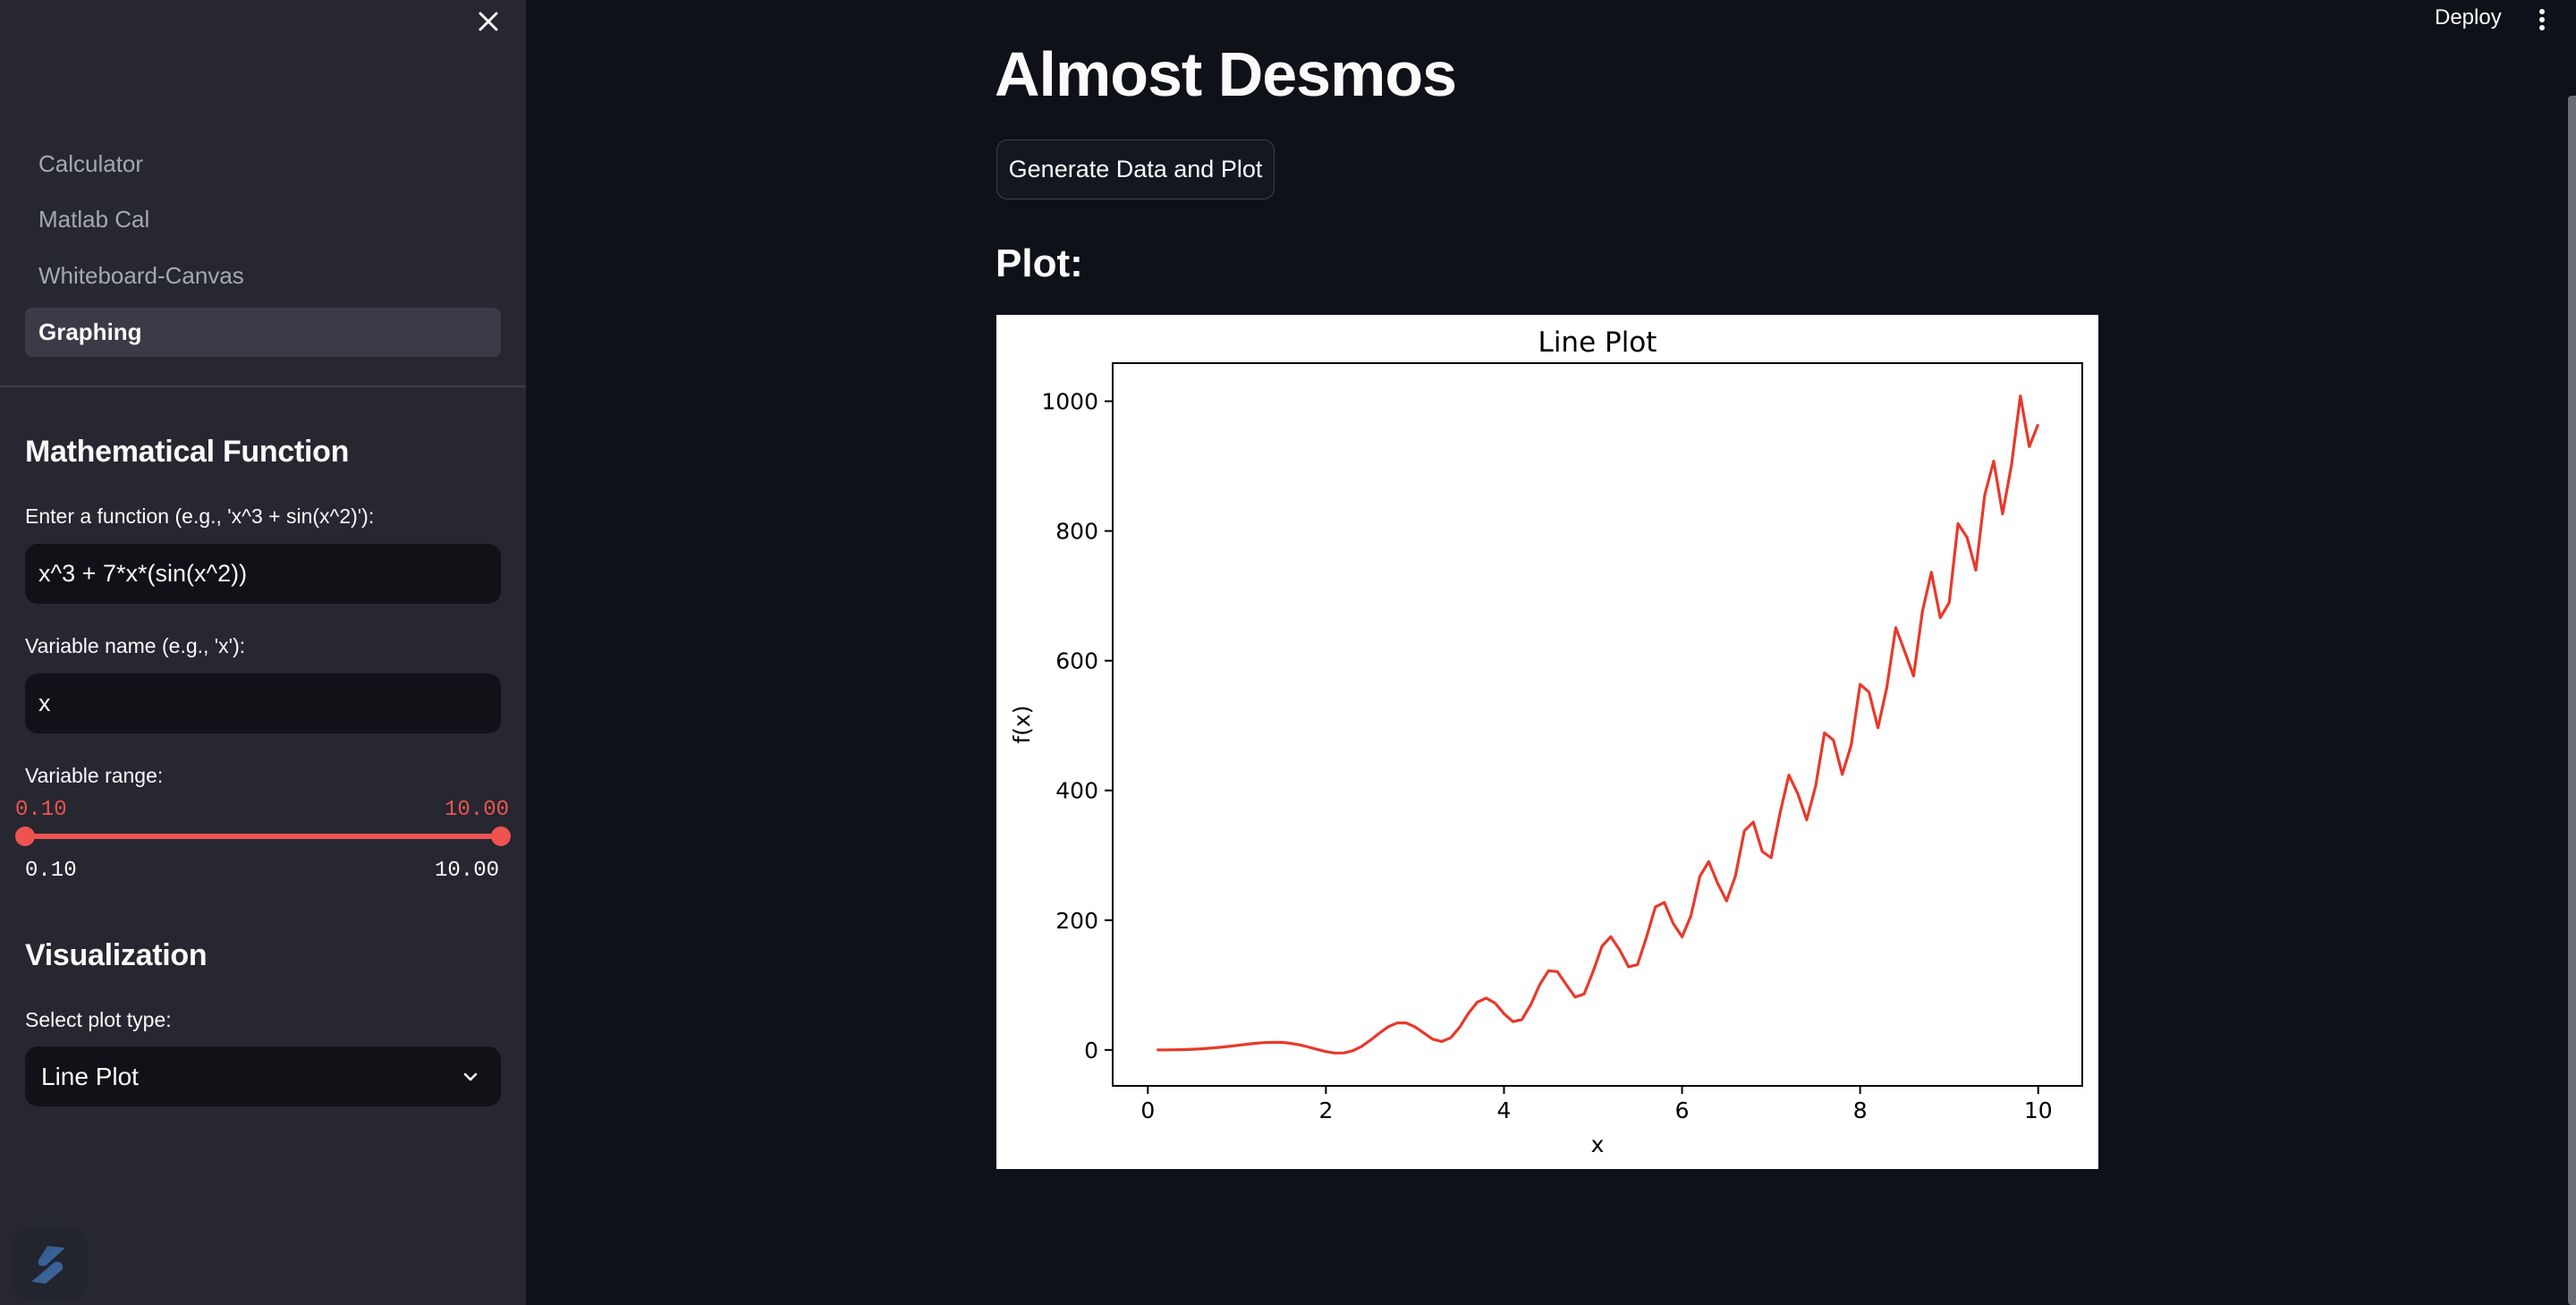 Image resolution: width=2576 pixels, height=1305 pixels. What do you see at coordinates (25, 836) in the screenshot?
I see `range-slider-low-thumb` at bounding box center [25, 836].